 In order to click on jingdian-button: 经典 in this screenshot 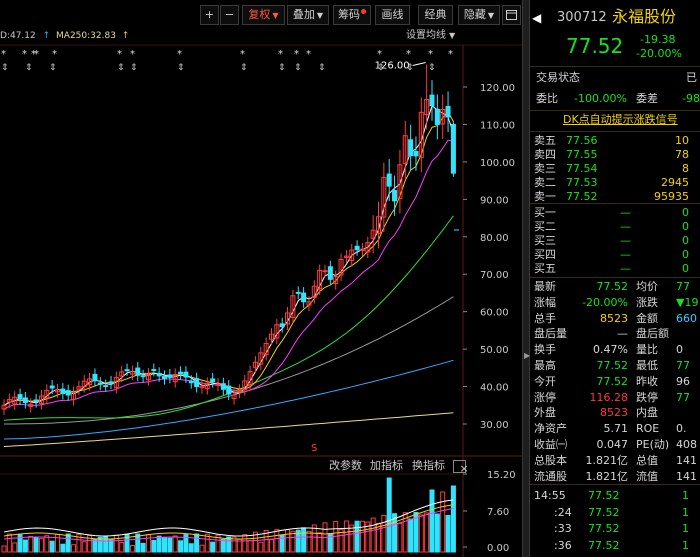, I will do `click(435, 15)`.